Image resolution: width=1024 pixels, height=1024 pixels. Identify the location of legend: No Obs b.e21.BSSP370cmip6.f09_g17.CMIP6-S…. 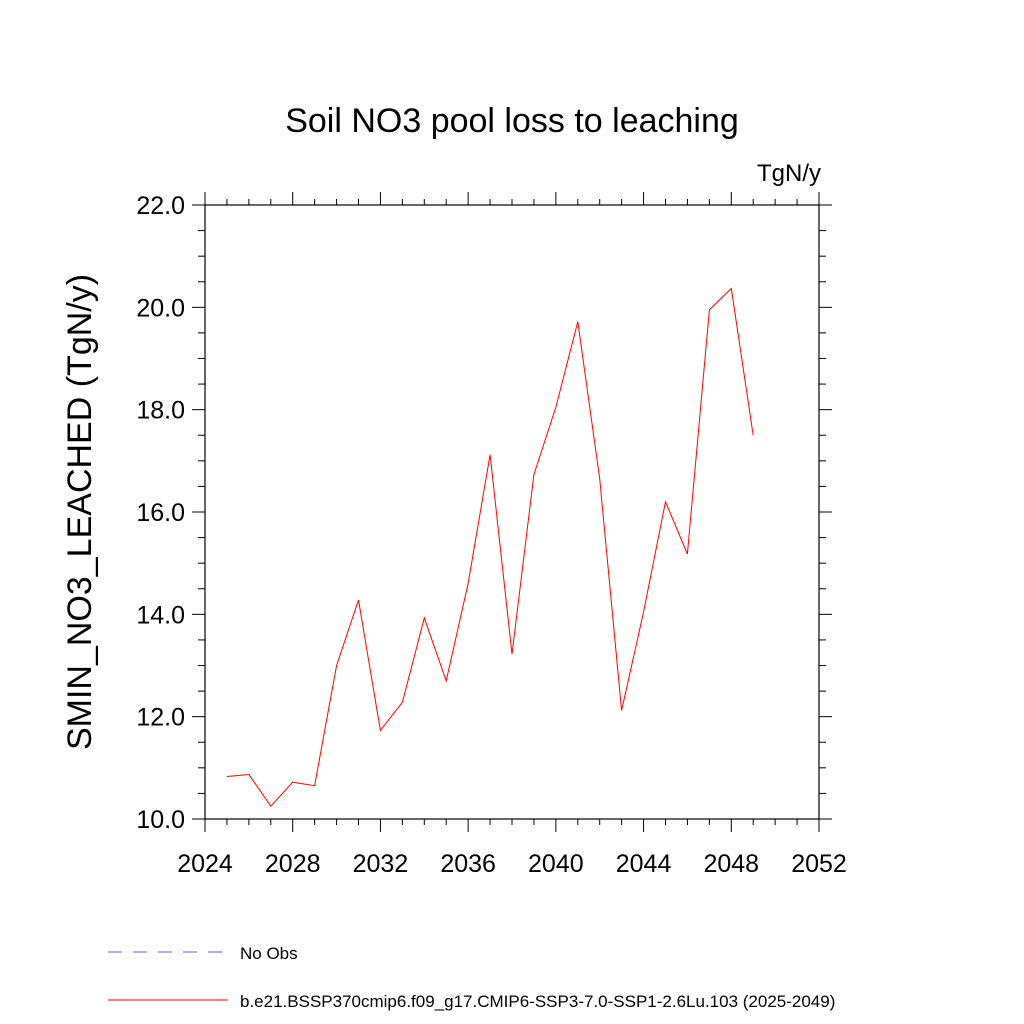
(471, 977).